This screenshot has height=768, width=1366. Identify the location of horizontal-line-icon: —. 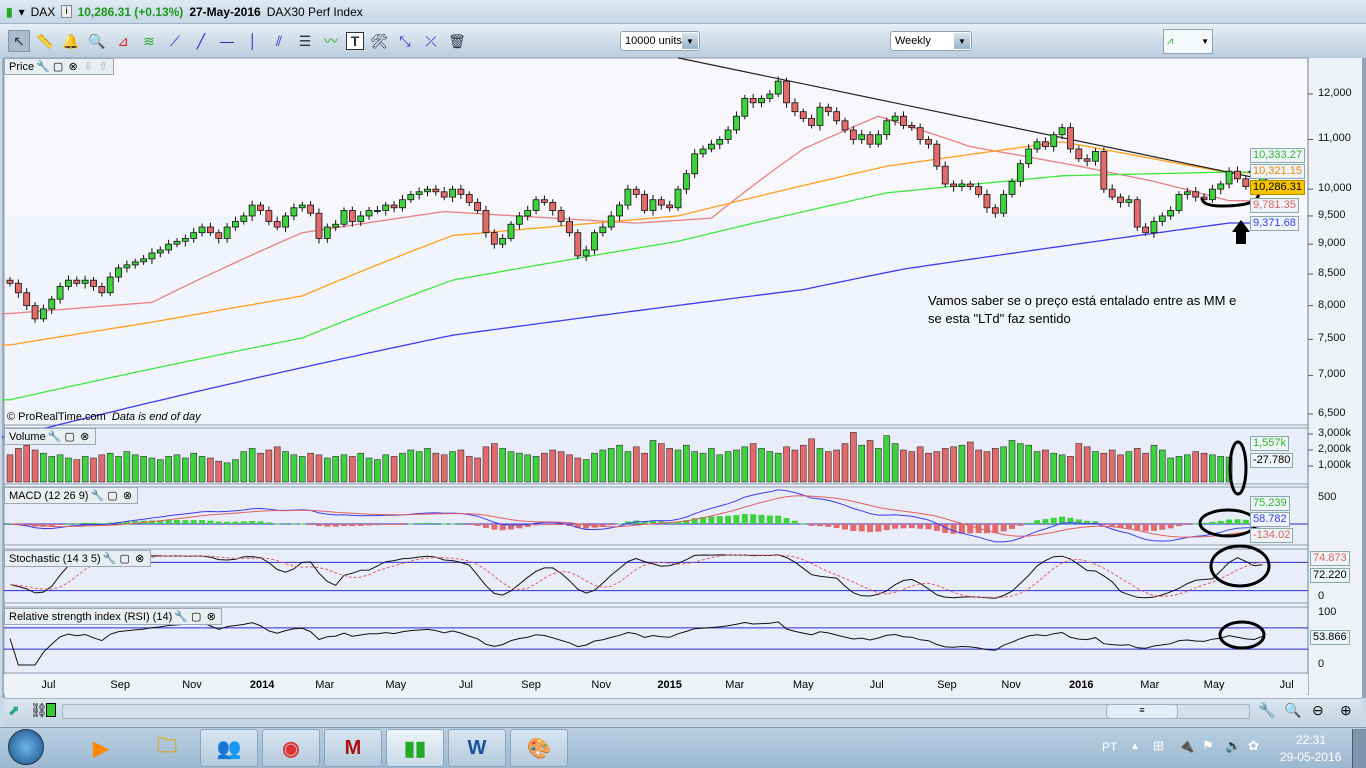
(227, 41).